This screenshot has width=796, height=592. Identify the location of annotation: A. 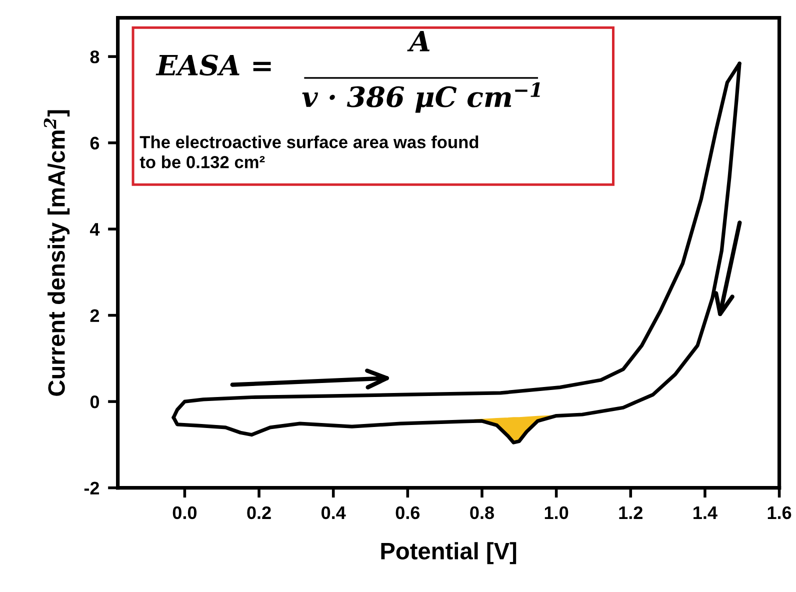
(418, 41).